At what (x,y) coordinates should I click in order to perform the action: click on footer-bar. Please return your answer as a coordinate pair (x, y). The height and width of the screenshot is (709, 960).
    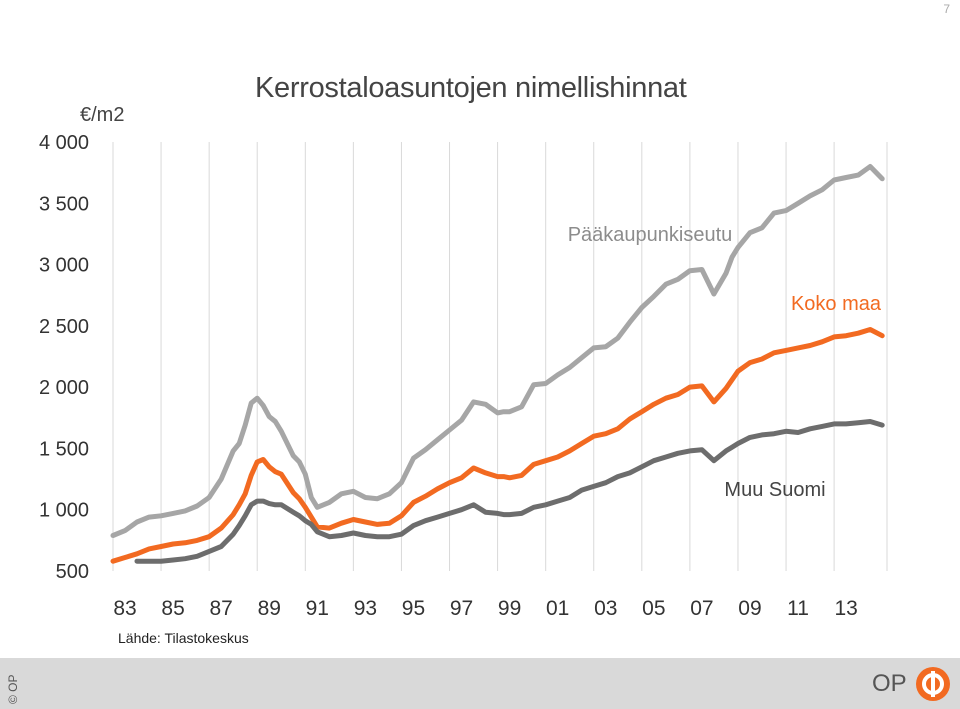
    Looking at the image, I should click on (480, 683).